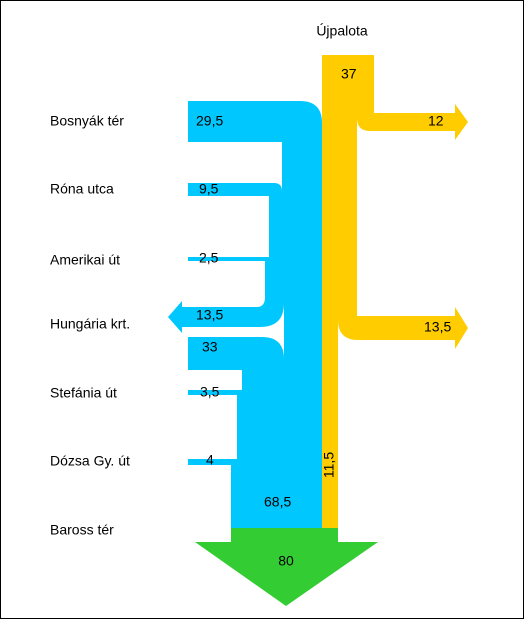 Image resolution: width=524 pixels, height=619 pixels. What do you see at coordinates (342, 31) in the screenshot?
I see `source-label: Újpalota` at bounding box center [342, 31].